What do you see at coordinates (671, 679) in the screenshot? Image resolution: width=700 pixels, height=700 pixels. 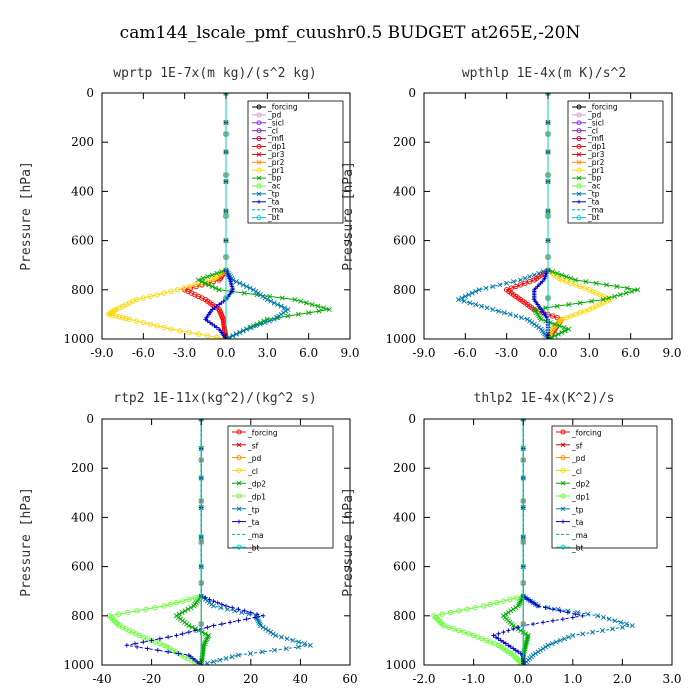 I see `x-tick-label: 3.0` at bounding box center [671, 679].